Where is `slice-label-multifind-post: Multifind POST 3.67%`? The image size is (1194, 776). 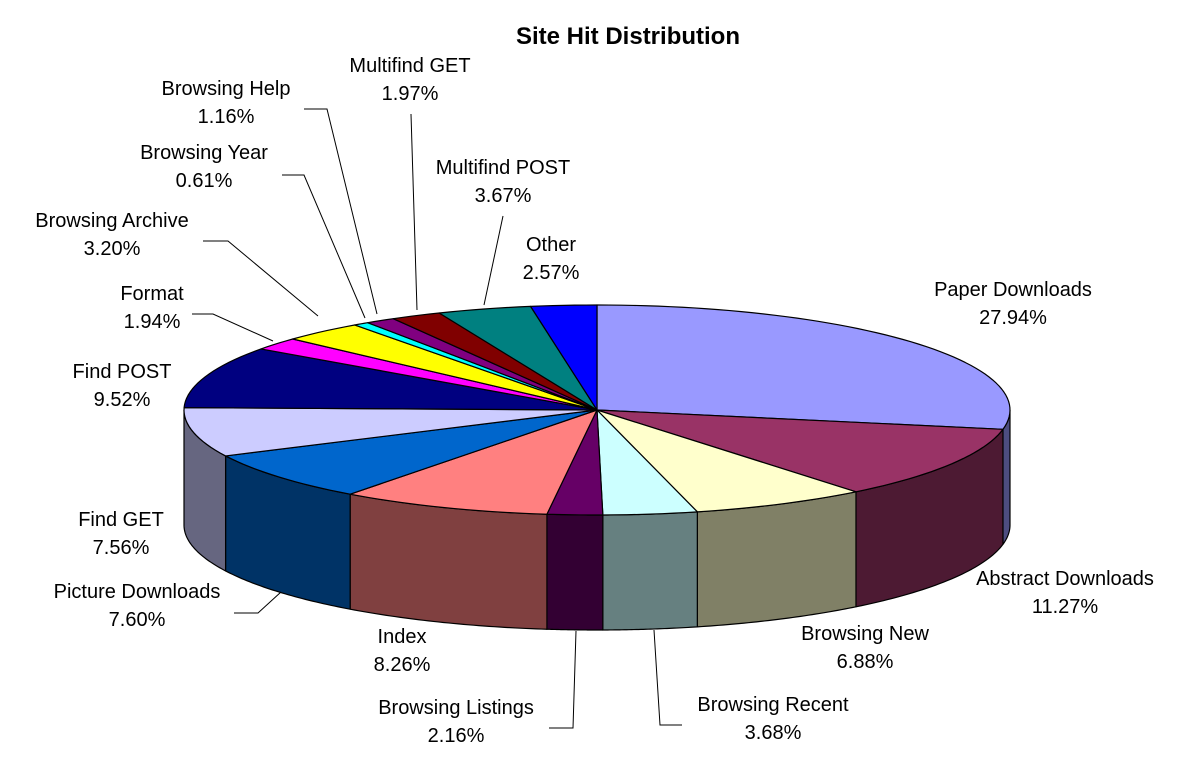 slice-label-multifind-post: Multifind POST 3.67% is located at coordinates (503, 182).